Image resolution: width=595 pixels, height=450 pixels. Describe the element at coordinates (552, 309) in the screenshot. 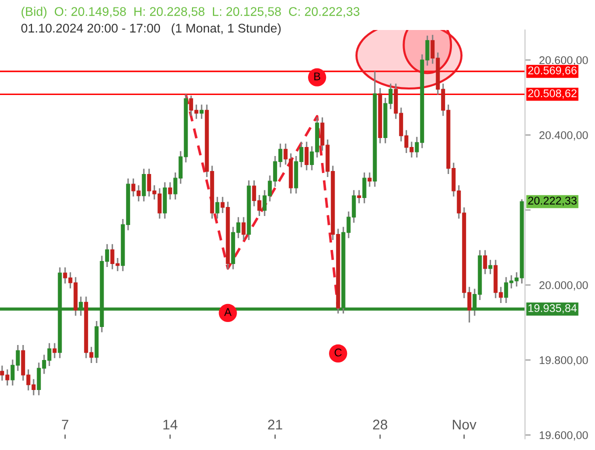

I see `ref-line-label: 19.935,84` at that location.